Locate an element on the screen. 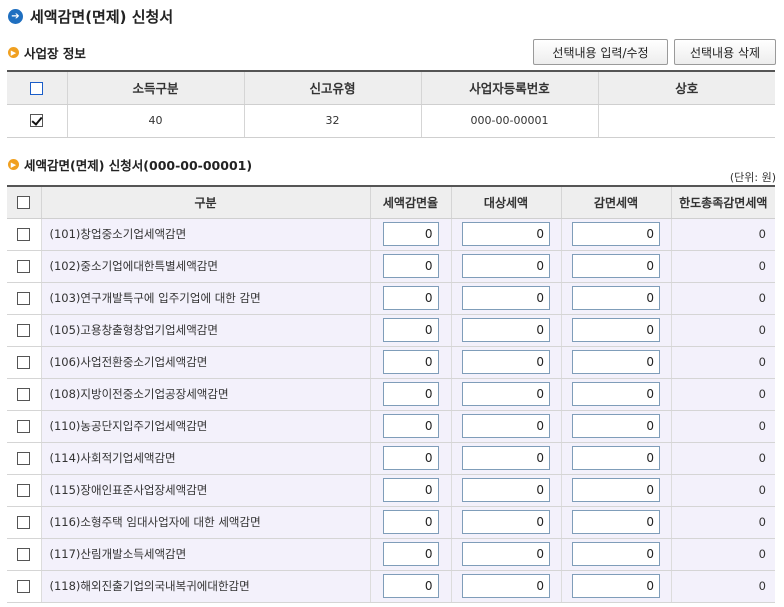 This screenshot has height=607, width=784. arrow-right-circle-icon: ➔ is located at coordinates (15, 16).